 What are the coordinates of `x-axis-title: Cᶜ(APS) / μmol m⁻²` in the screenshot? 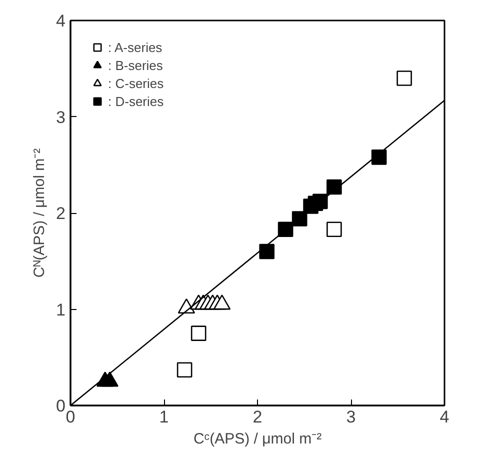 It's located at (257, 439).